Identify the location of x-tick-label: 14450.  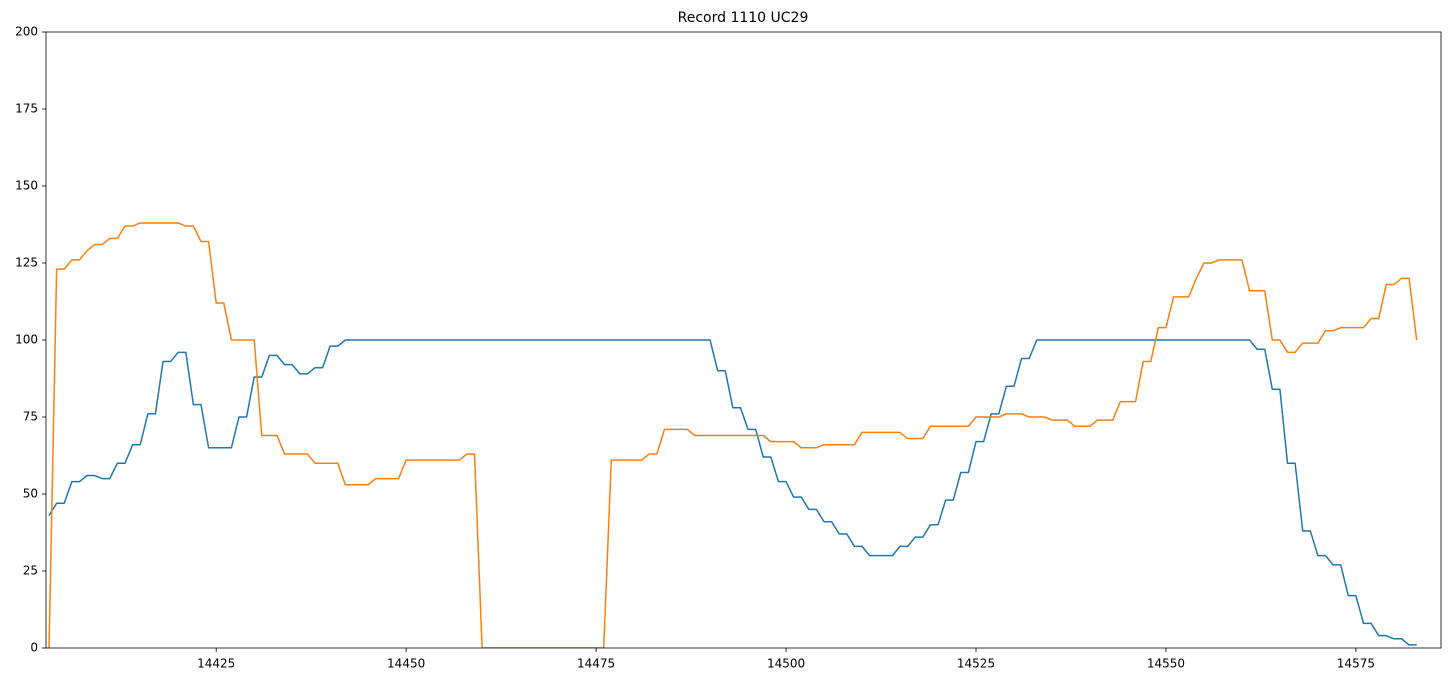
(406, 664).